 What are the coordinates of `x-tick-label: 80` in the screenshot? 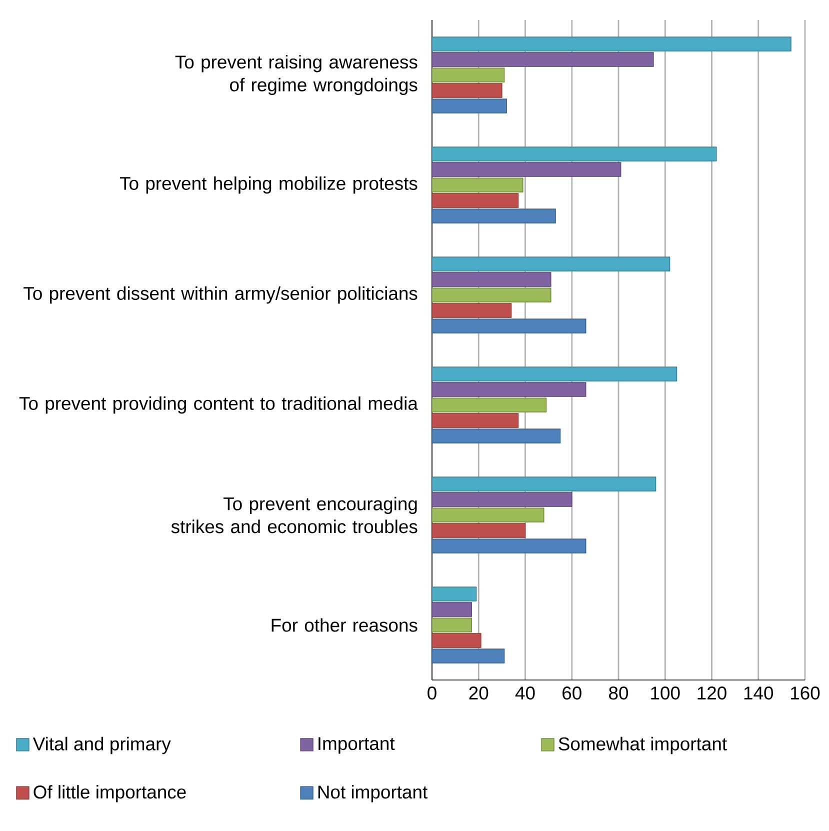 It's located at (618, 693).